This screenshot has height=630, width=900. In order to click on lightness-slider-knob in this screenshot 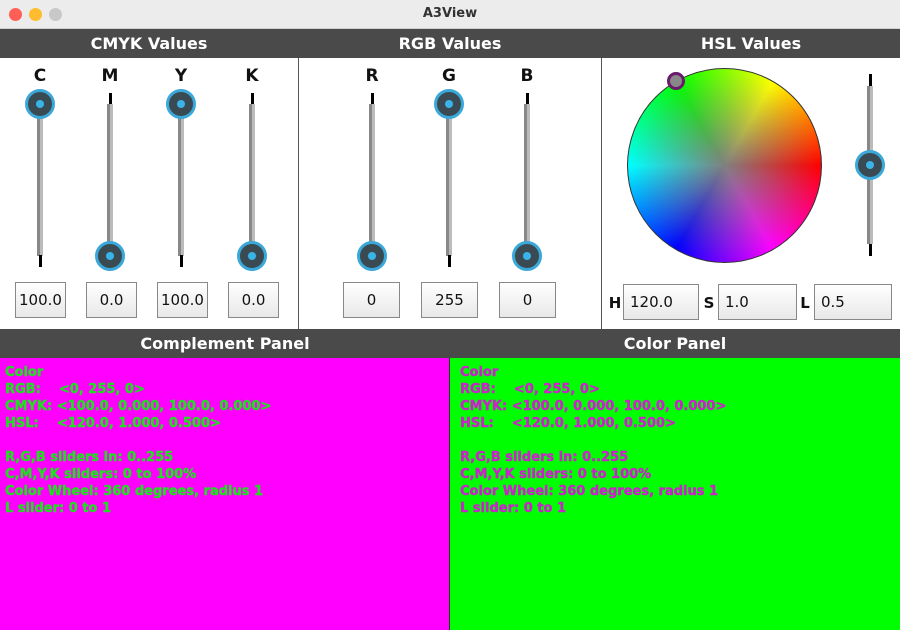, I will do `click(870, 165)`.